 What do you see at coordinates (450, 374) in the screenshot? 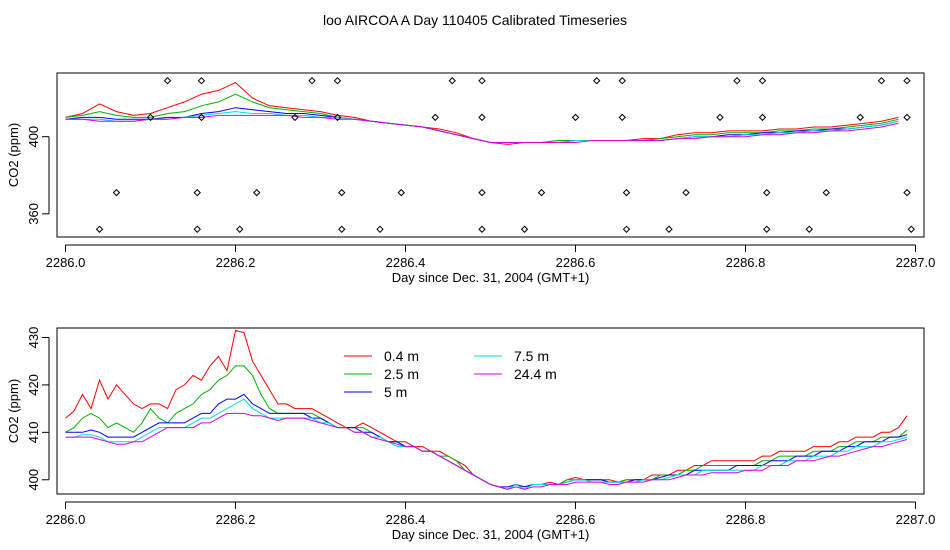
I see `legend: 0.4 m 2.5 m 5 m 7.5 m 24.4 m` at bounding box center [450, 374].